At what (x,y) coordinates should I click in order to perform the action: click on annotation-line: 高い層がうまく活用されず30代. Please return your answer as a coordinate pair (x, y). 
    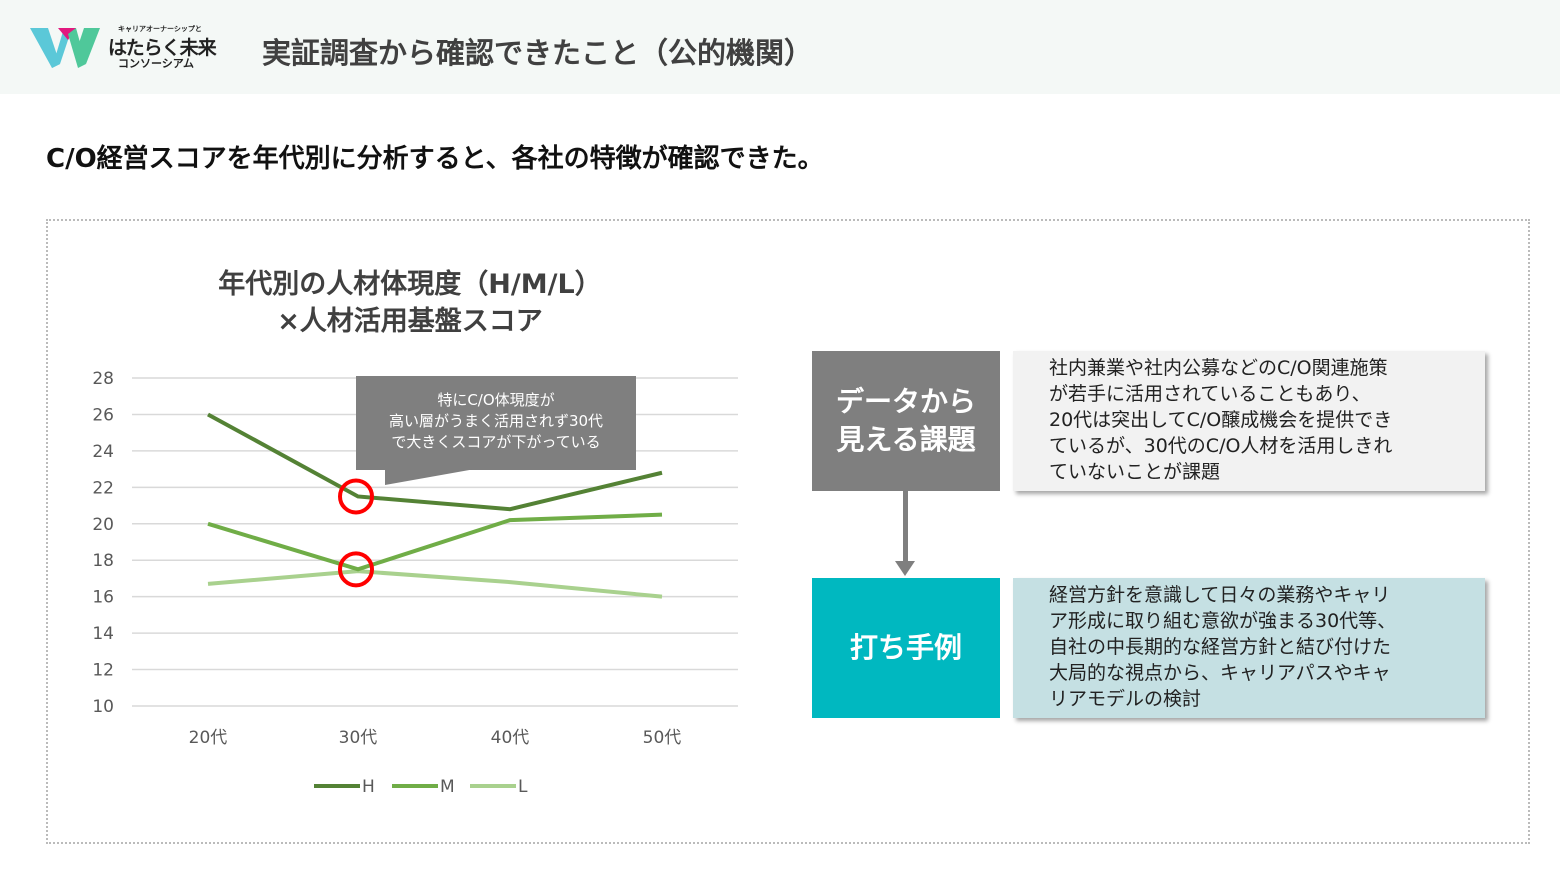
    Looking at the image, I should click on (496, 421).